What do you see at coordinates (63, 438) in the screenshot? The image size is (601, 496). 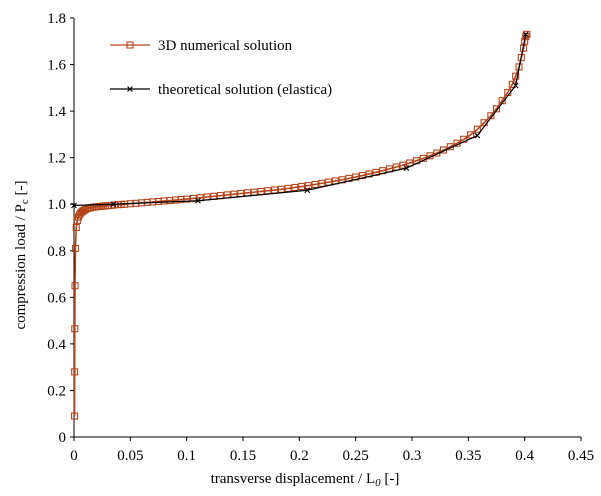 I see `y-tick-label: 0` at bounding box center [63, 438].